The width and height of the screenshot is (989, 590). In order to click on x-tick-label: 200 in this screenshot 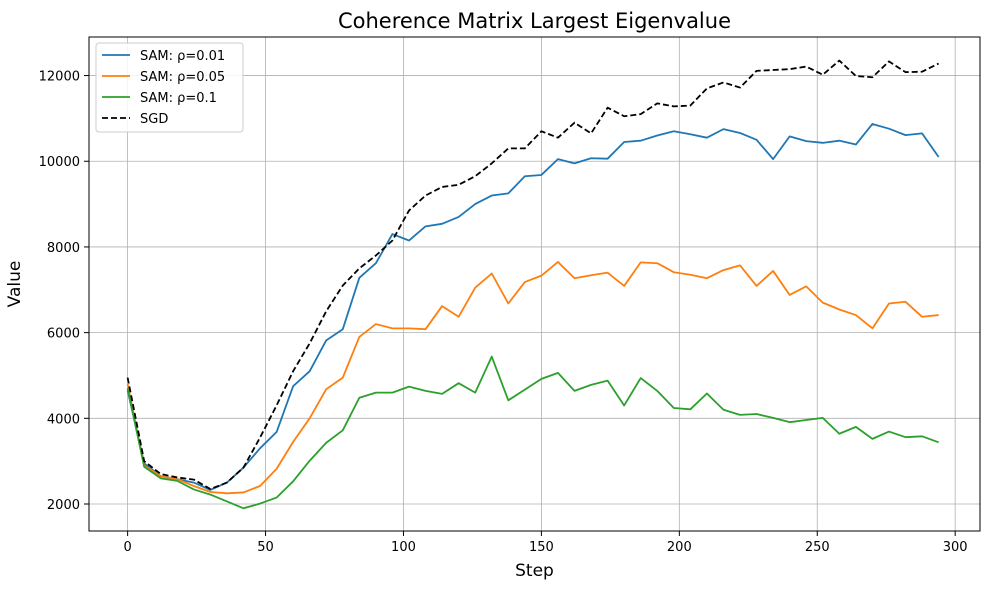, I will do `click(679, 547)`.